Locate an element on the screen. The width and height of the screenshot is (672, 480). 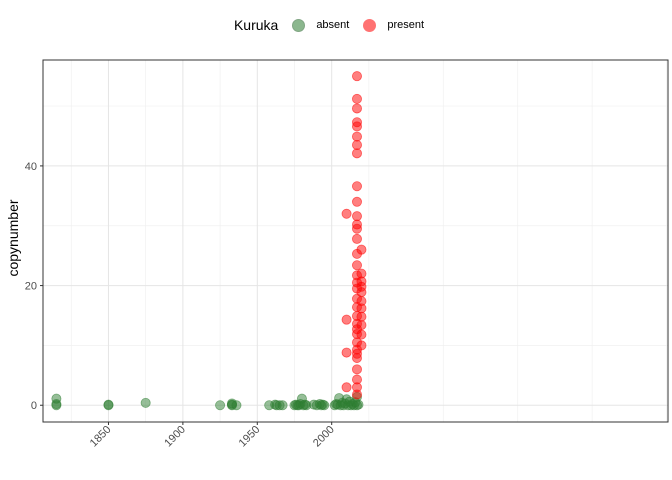
legend-label-present: present is located at coordinates (406, 25).